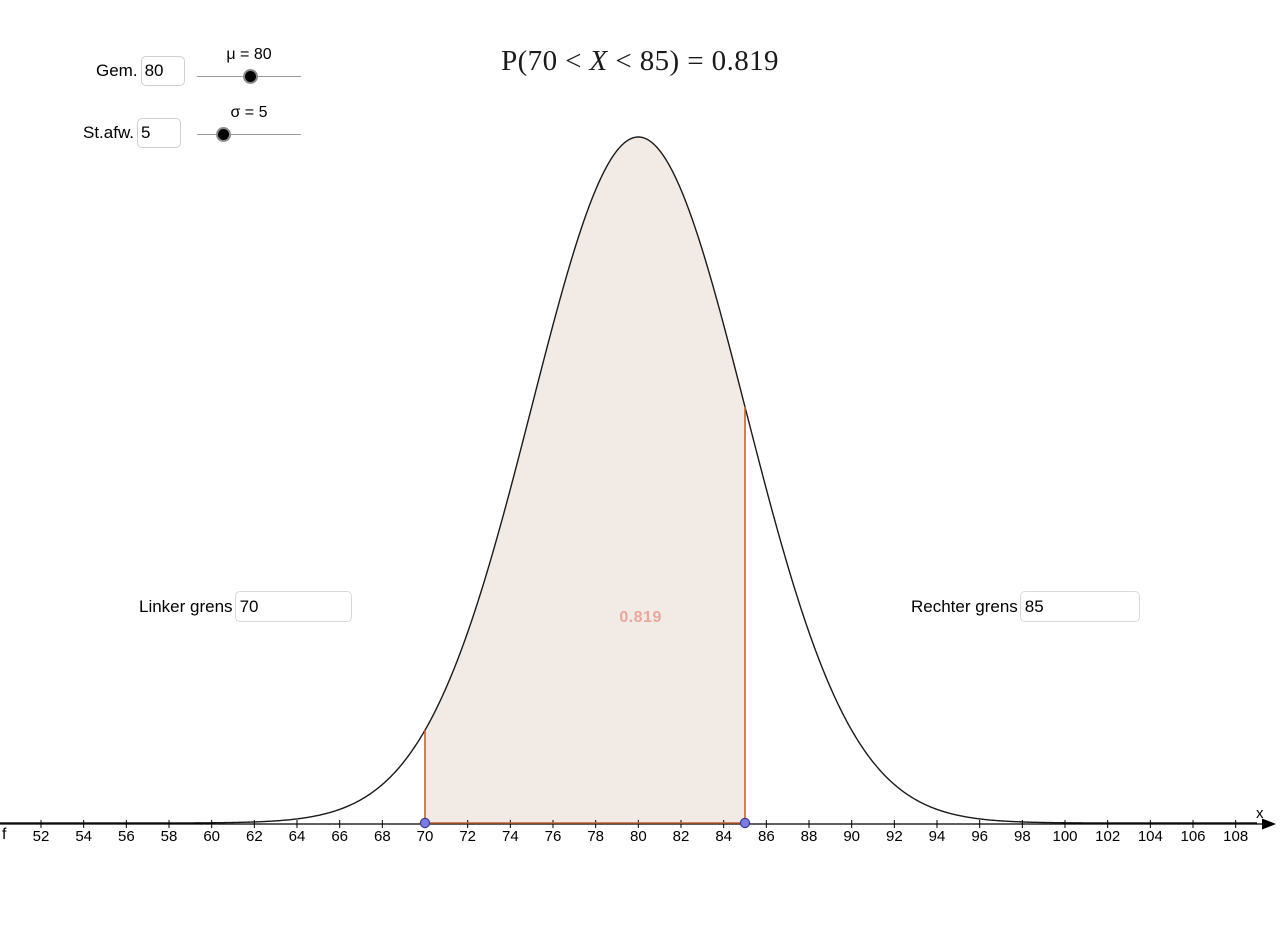  I want to click on title-result: 0.819, so click(745, 61).